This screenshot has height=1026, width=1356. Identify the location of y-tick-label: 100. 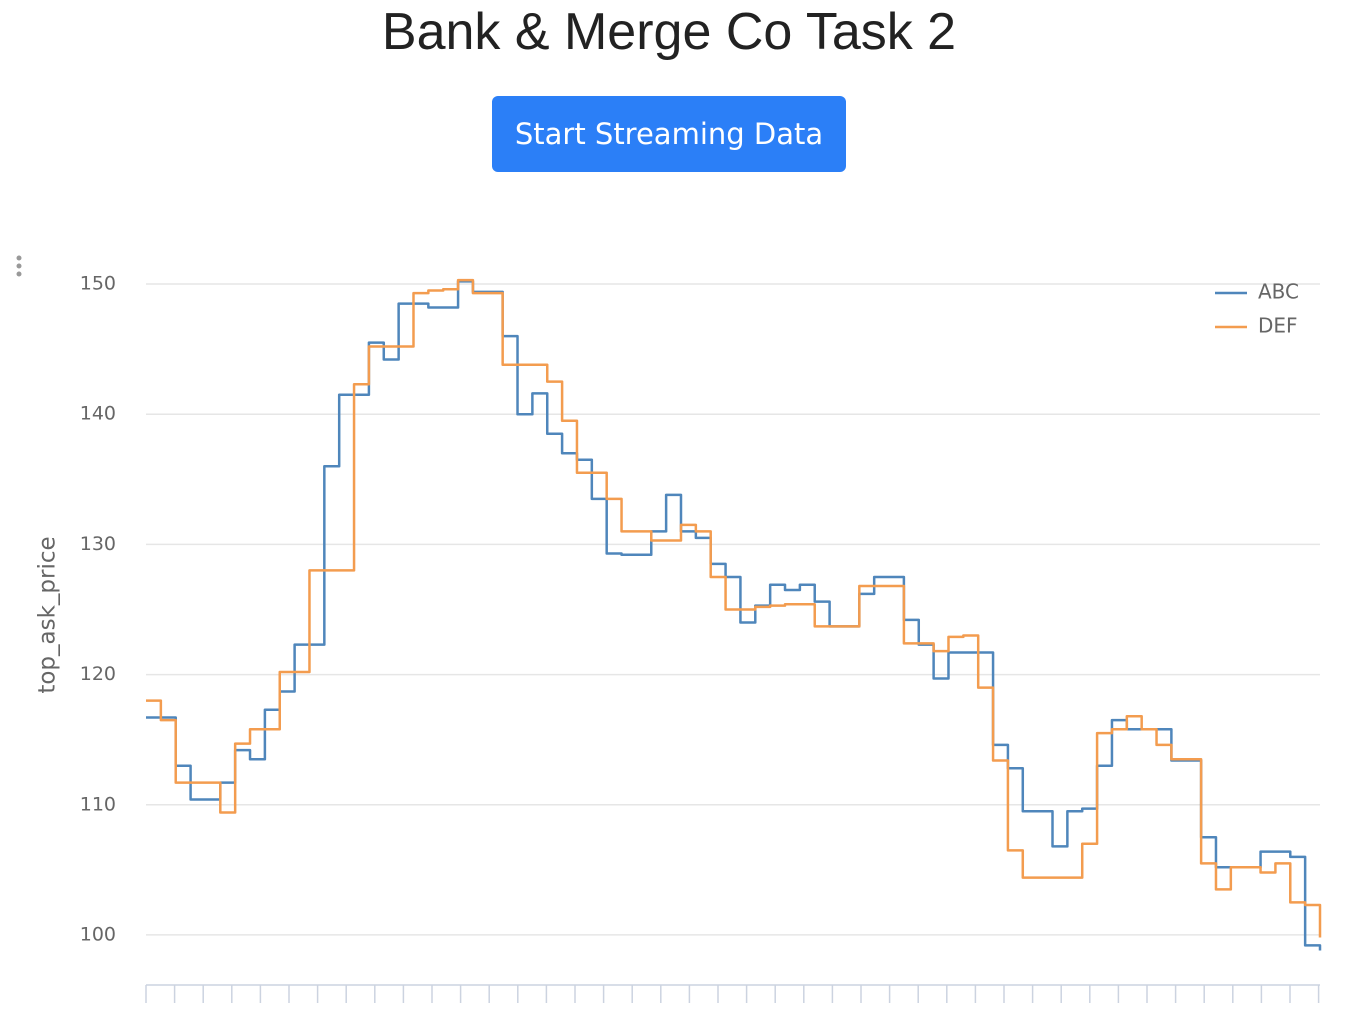
(98, 934).